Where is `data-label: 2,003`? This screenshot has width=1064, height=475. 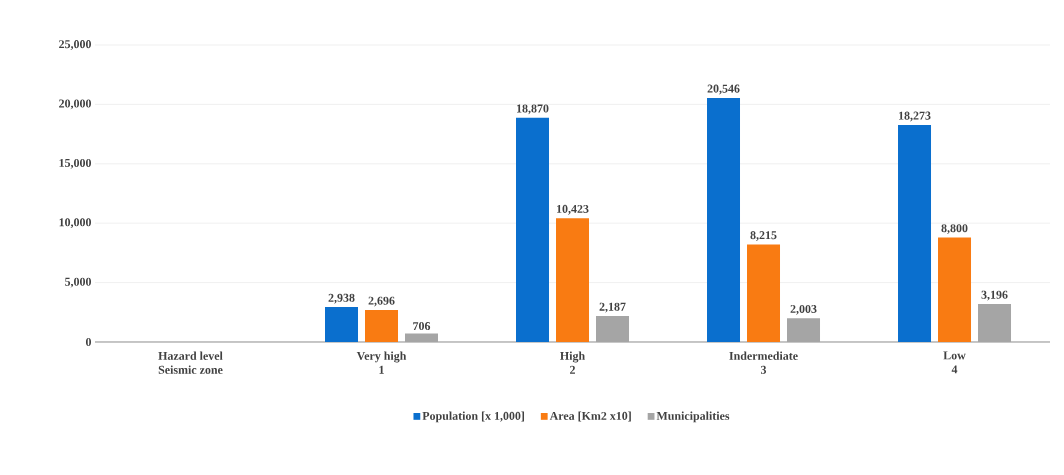 data-label: 2,003 is located at coordinates (803, 309).